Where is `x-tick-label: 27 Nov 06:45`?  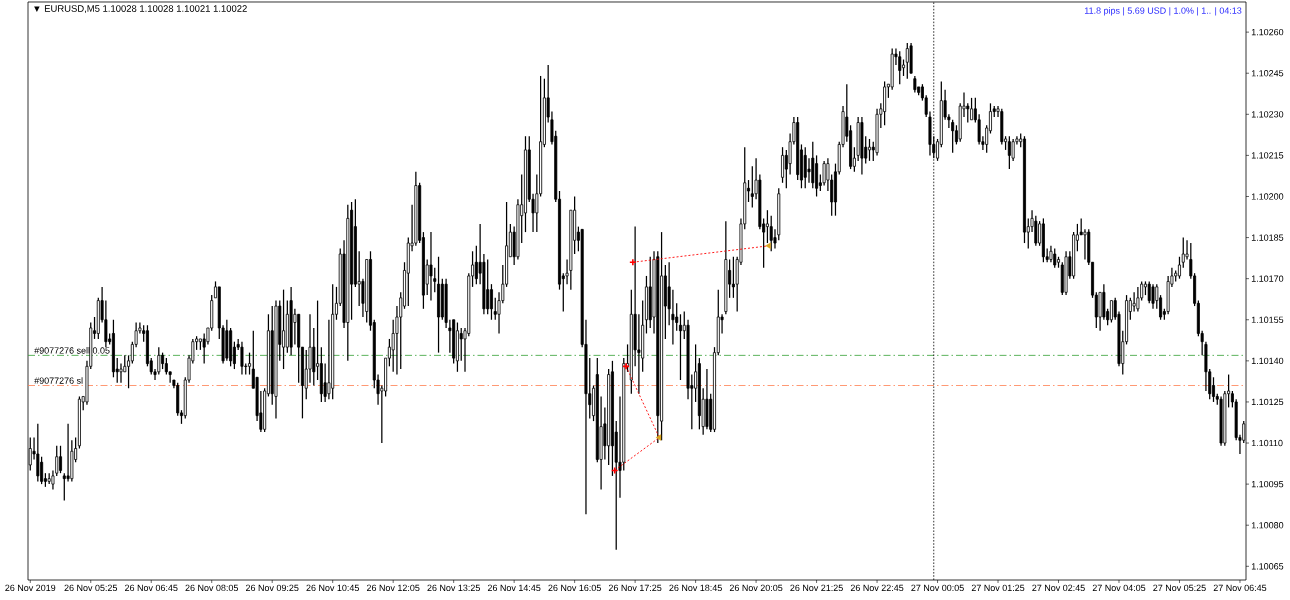
x-tick-label: 27 Nov 06:45 is located at coordinates (1240, 588).